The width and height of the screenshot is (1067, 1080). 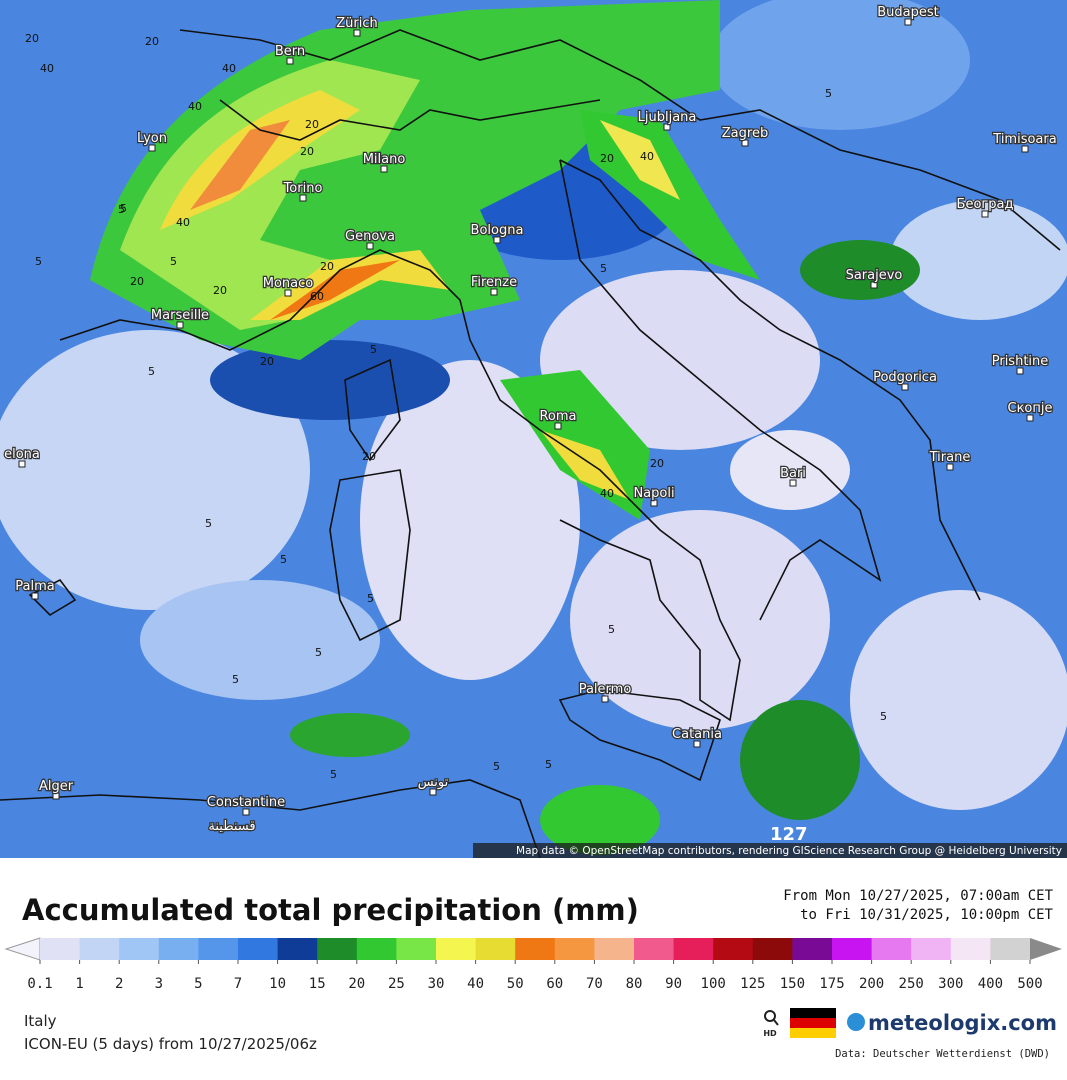 What do you see at coordinates (22, 454) in the screenshot?
I see `city-label: elona` at bounding box center [22, 454].